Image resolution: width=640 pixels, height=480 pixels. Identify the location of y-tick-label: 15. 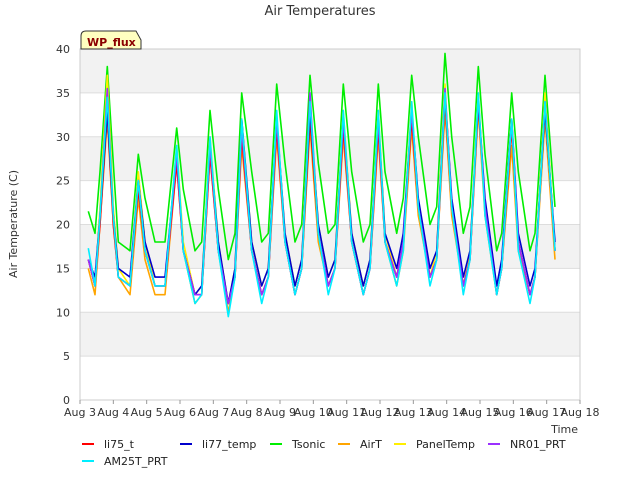
(63, 268).